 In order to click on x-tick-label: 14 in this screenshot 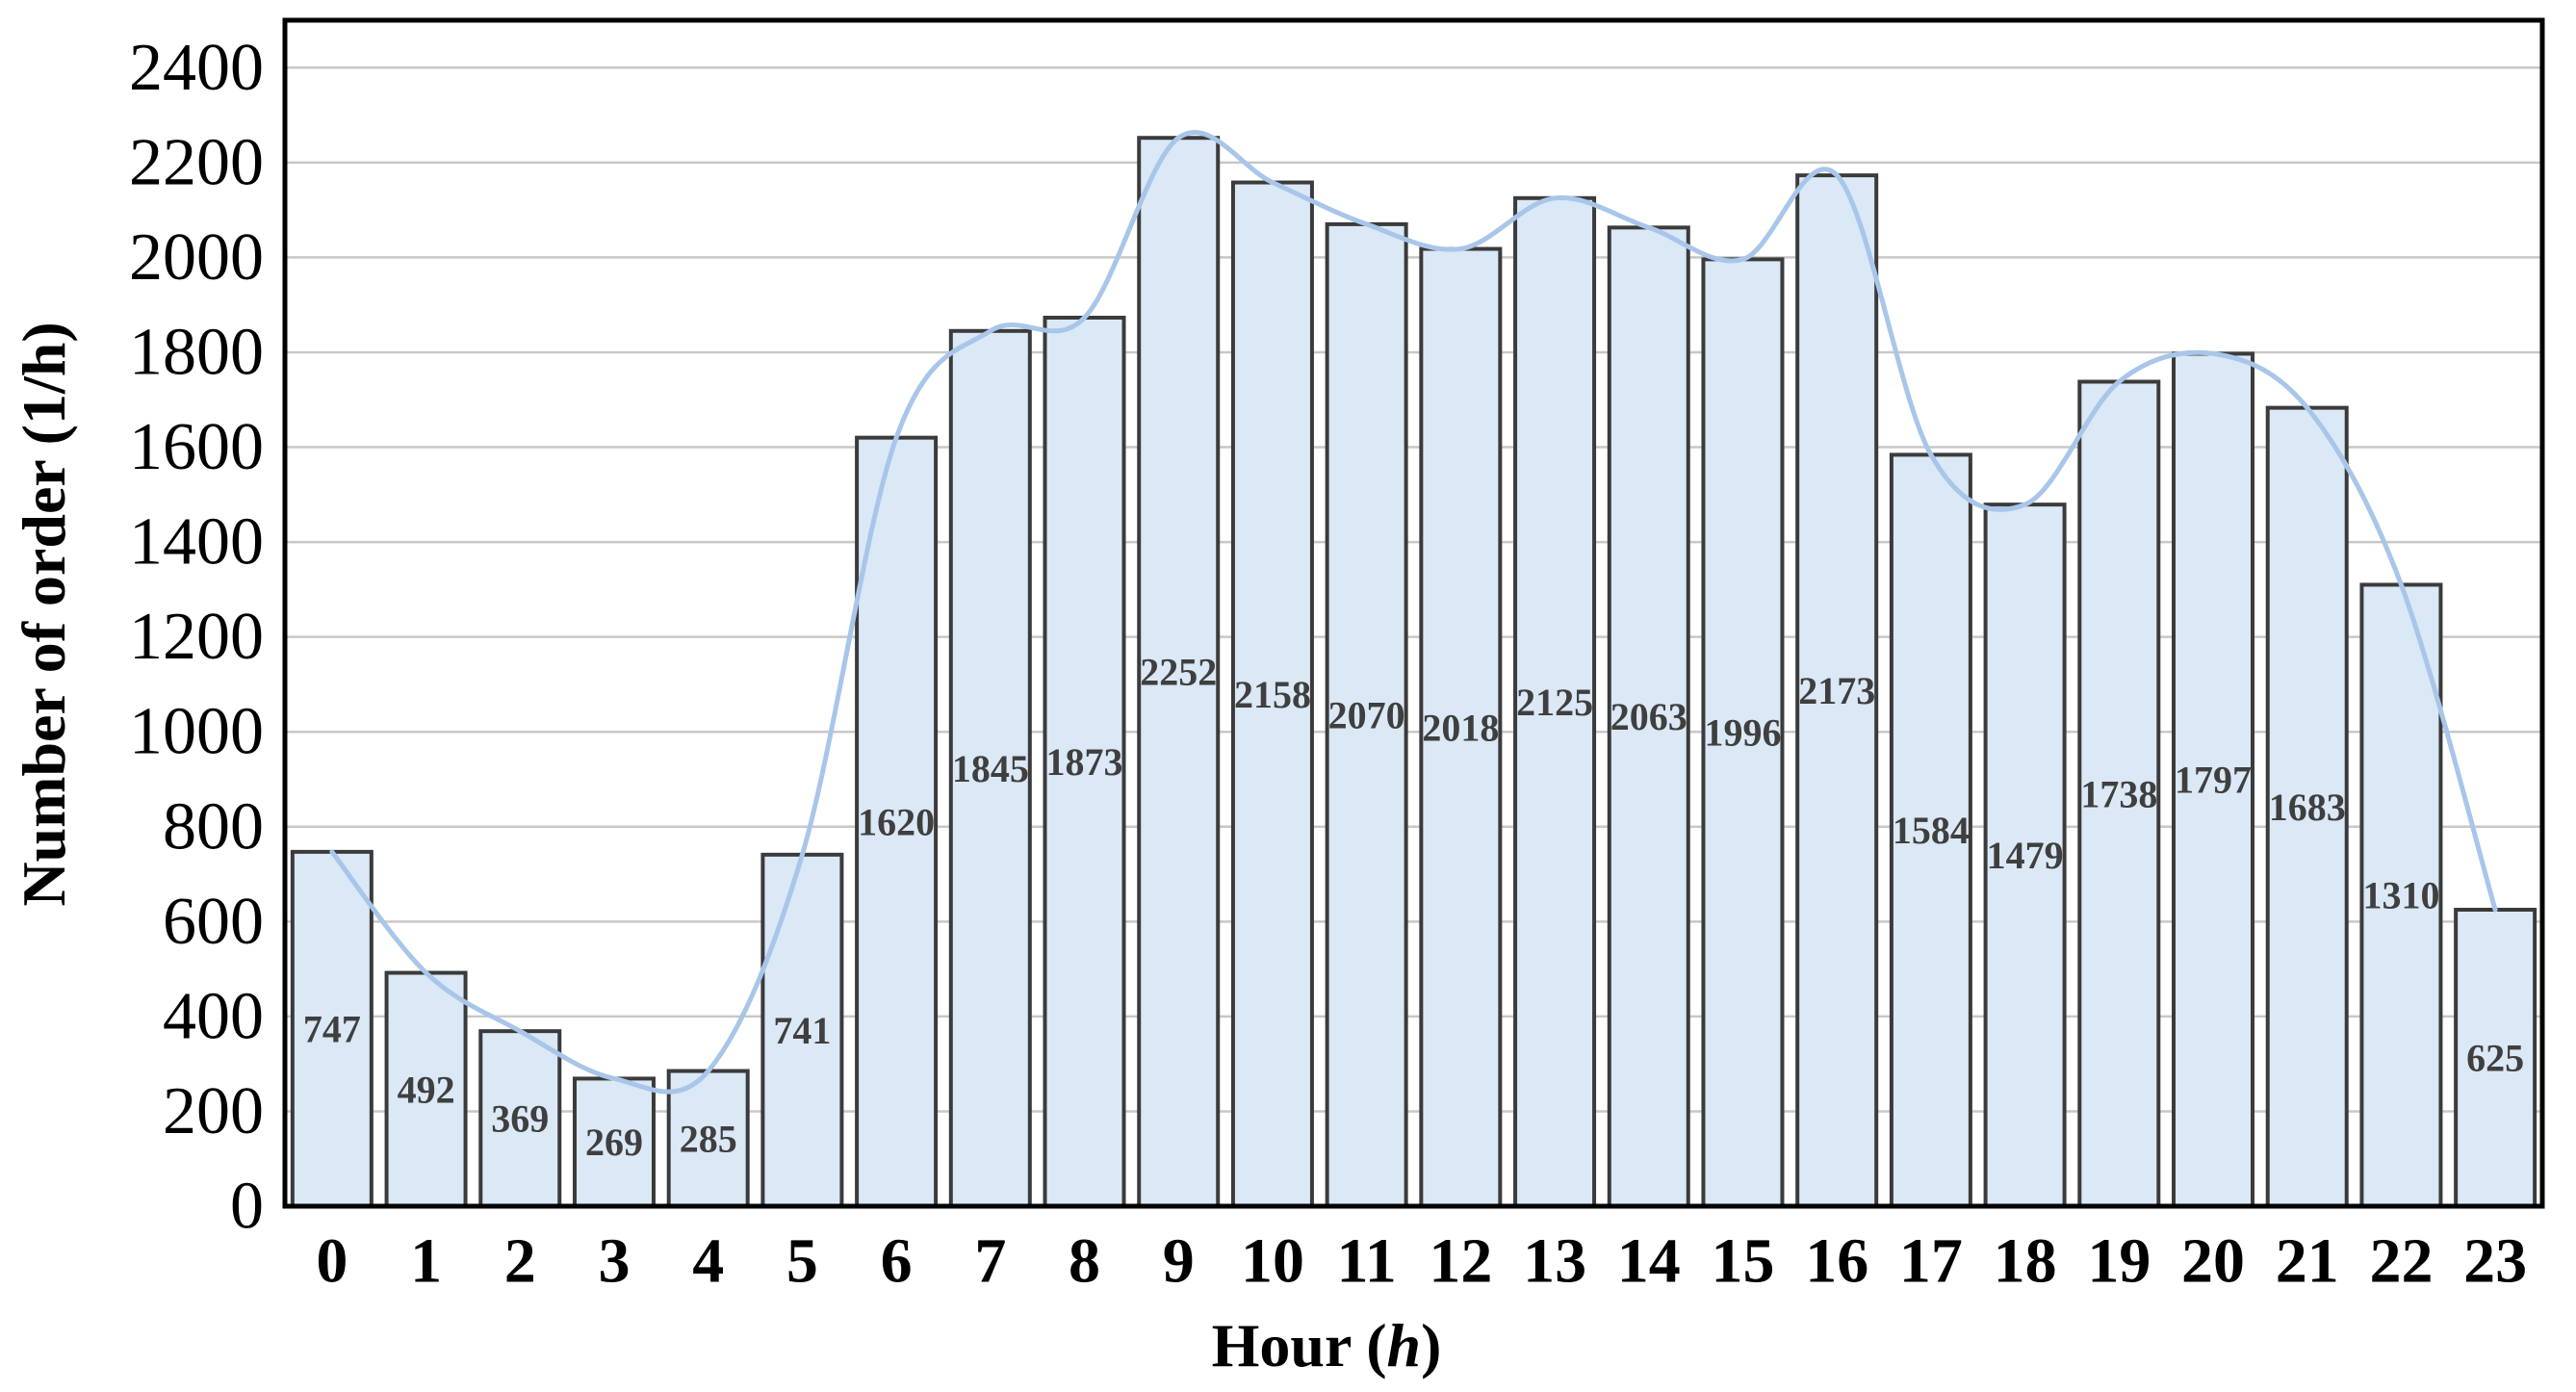, I will do `click(1649, 1261)`.